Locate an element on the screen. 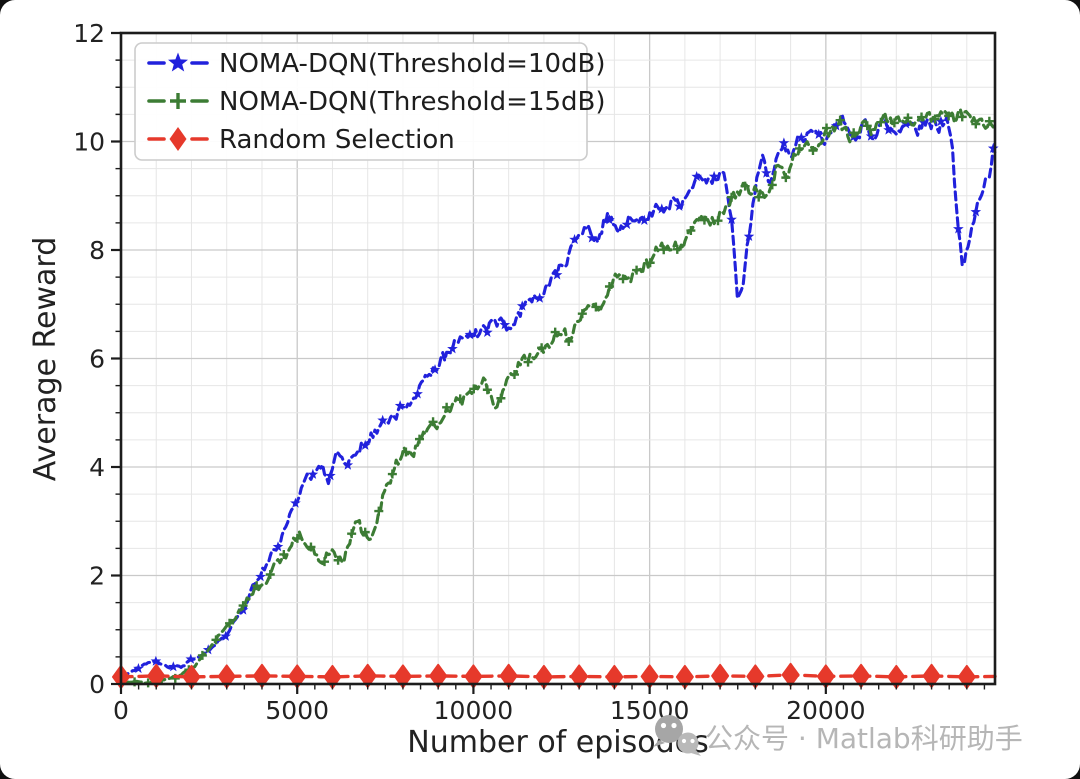  y-tick-label: 6 is located at coordinates (97, 359).